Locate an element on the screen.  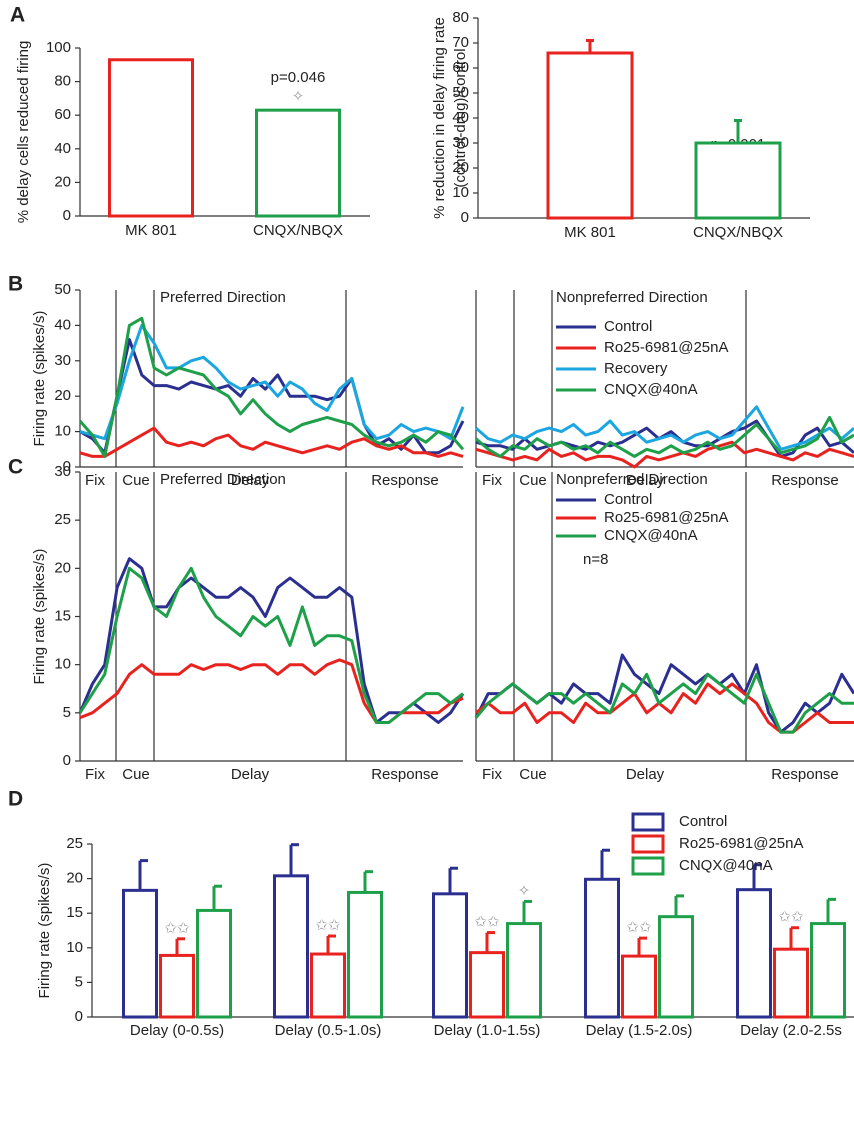
x-tick-label: Delay (2.0-2.5s is located at coordinates (791, 1030).